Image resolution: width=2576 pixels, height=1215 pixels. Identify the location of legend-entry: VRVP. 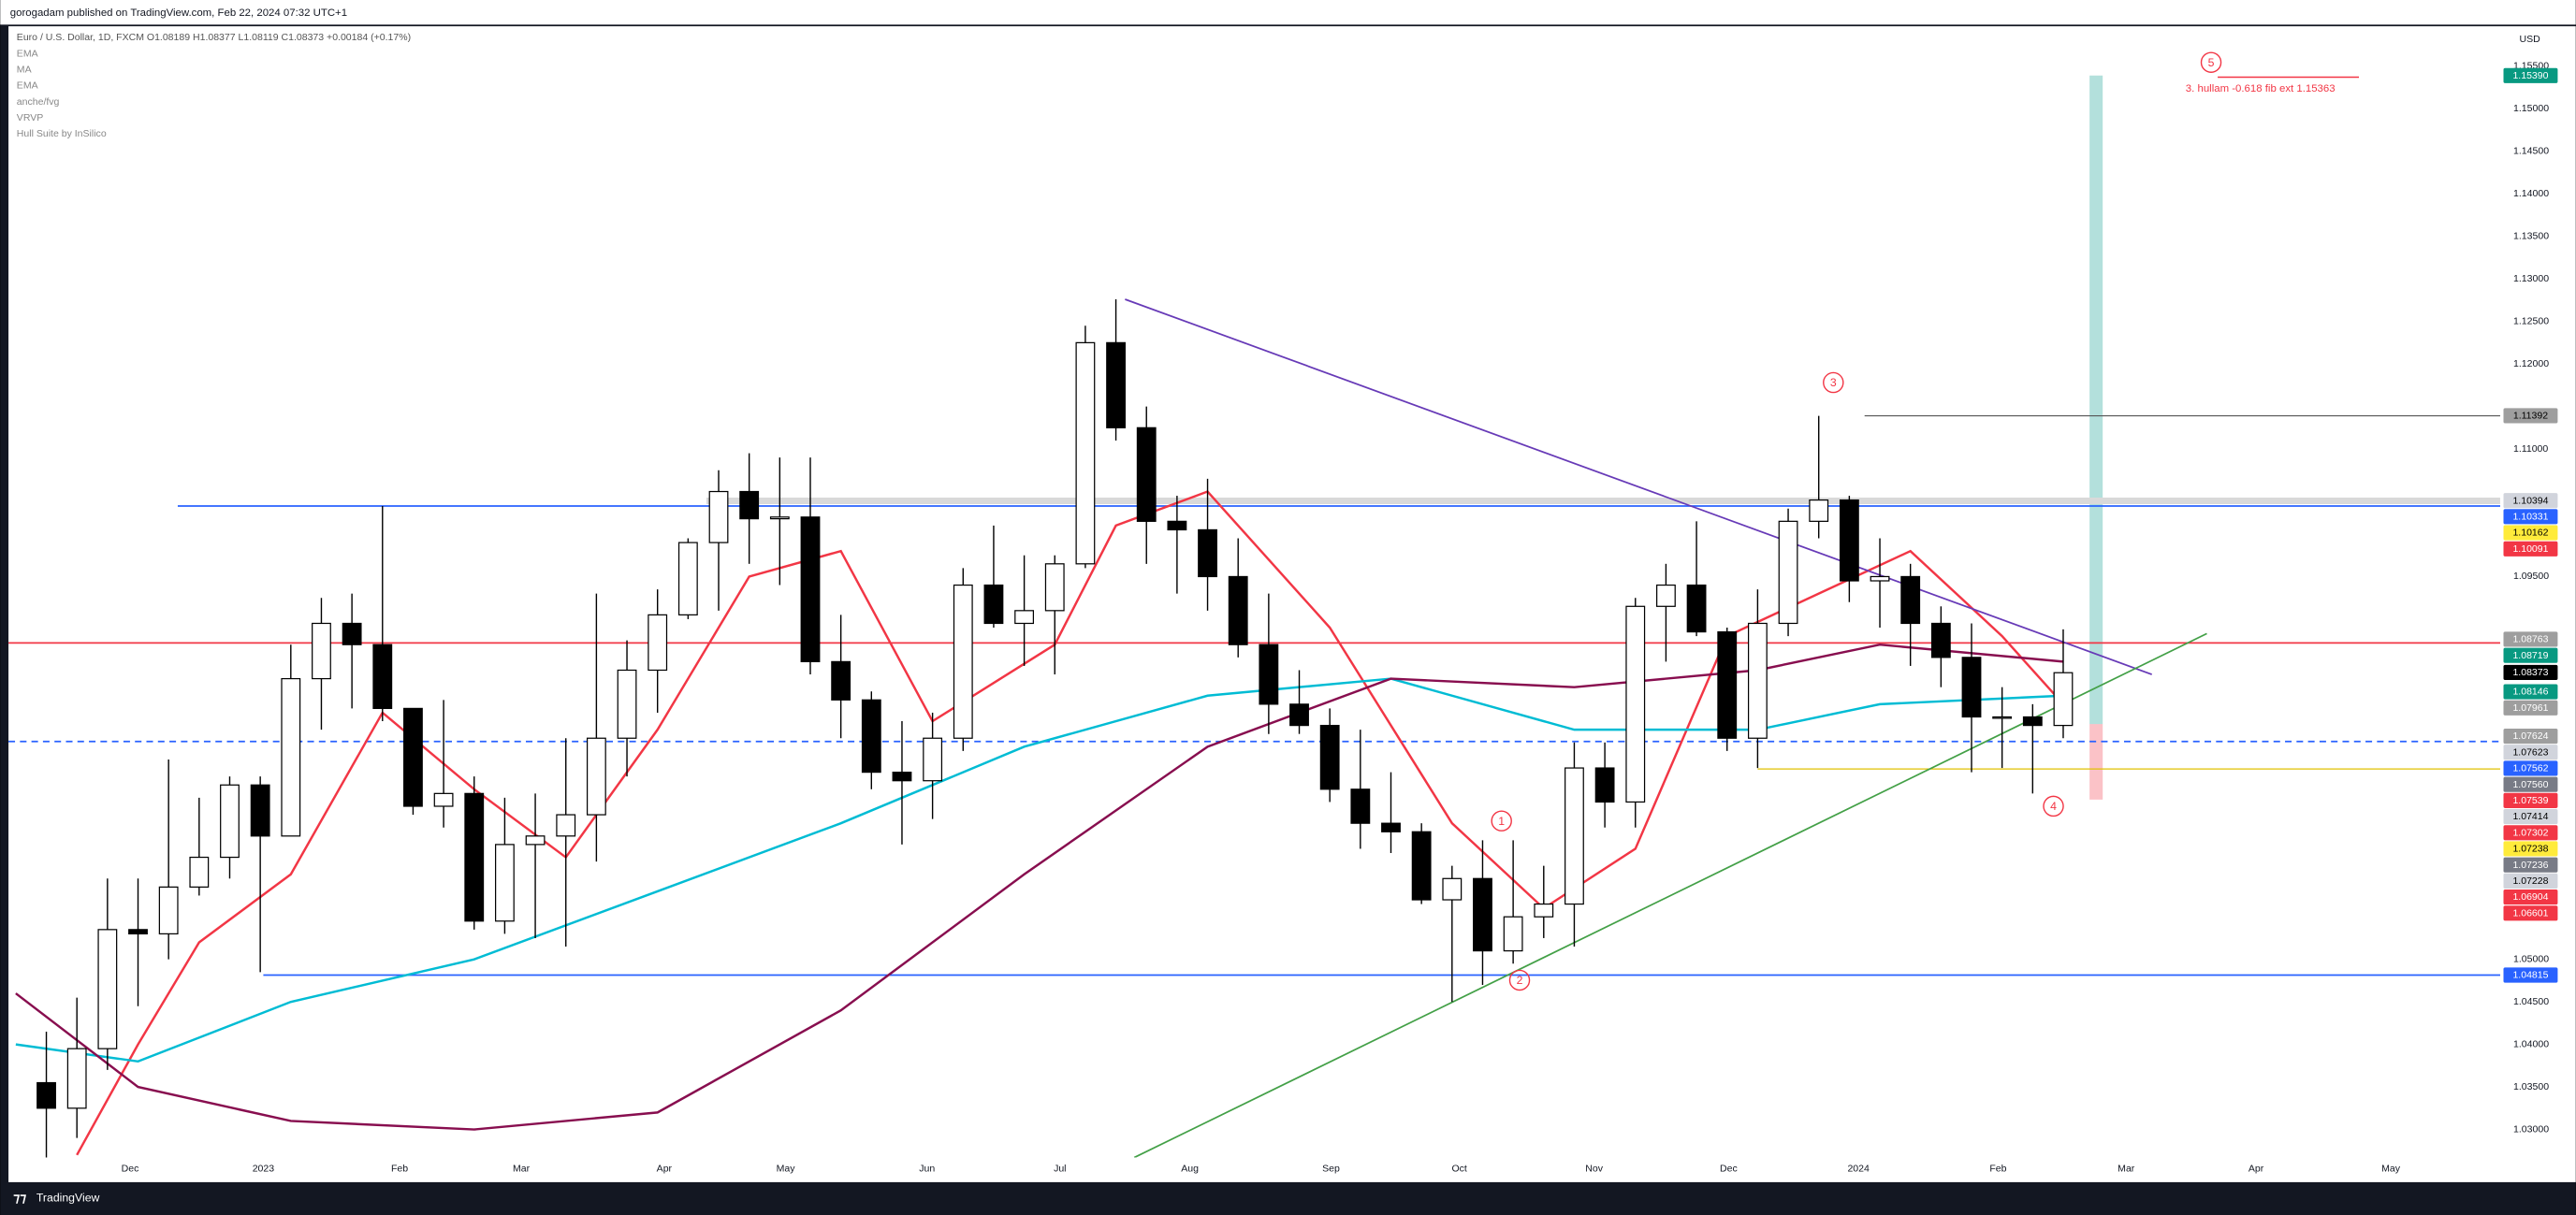
(30, 117).